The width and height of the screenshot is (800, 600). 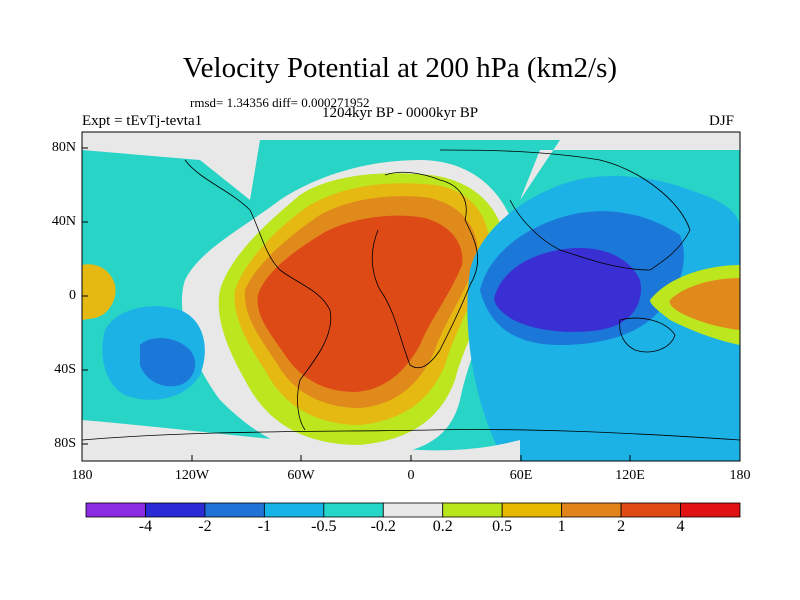 I want to click on lon-label-180e: 180, so click(x=740, y=475).